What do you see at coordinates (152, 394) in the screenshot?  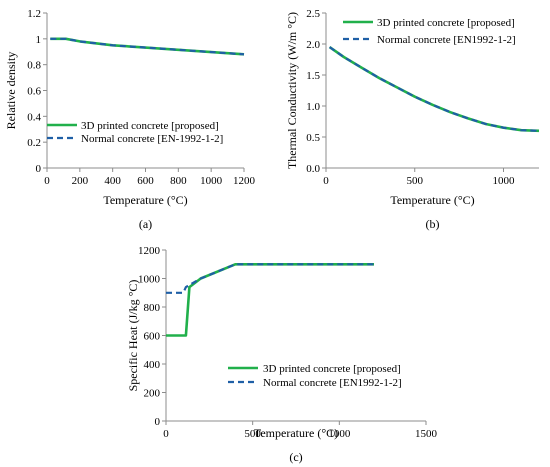 I see `y-tick-label: 200` at bounding box center [152, 394].